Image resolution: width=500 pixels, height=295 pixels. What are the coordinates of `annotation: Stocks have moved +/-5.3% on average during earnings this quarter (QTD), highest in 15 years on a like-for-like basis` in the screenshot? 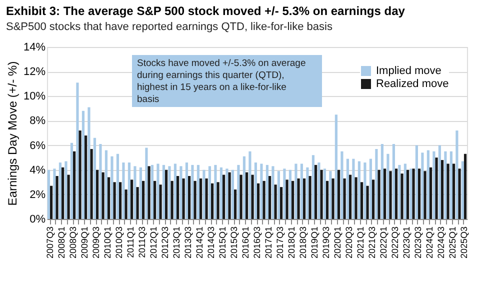 It's located at (221, 81).